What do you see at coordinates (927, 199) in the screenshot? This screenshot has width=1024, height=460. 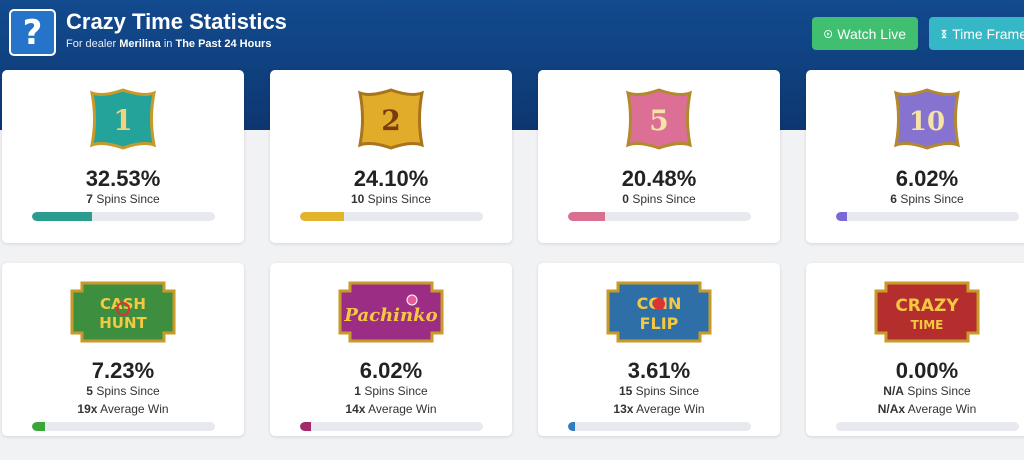 I see `spins-since: 6 Spins Since` at bounding box center [927, 199].